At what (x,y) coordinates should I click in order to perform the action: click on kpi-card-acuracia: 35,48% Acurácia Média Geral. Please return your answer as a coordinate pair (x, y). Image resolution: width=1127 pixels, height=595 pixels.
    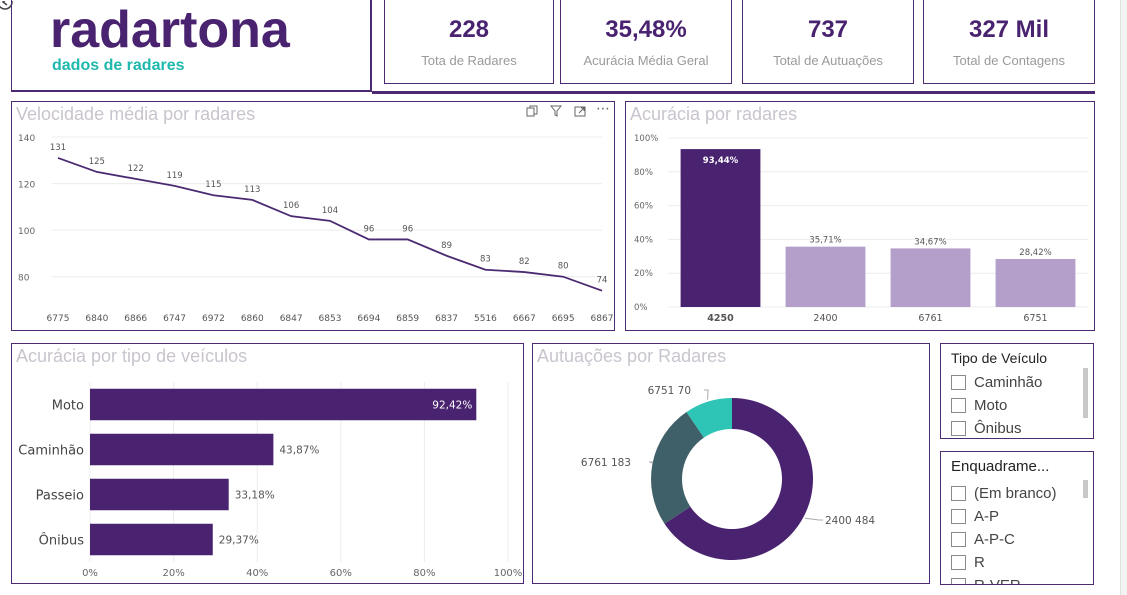
    Looking at the image, I should click on (646, 42).